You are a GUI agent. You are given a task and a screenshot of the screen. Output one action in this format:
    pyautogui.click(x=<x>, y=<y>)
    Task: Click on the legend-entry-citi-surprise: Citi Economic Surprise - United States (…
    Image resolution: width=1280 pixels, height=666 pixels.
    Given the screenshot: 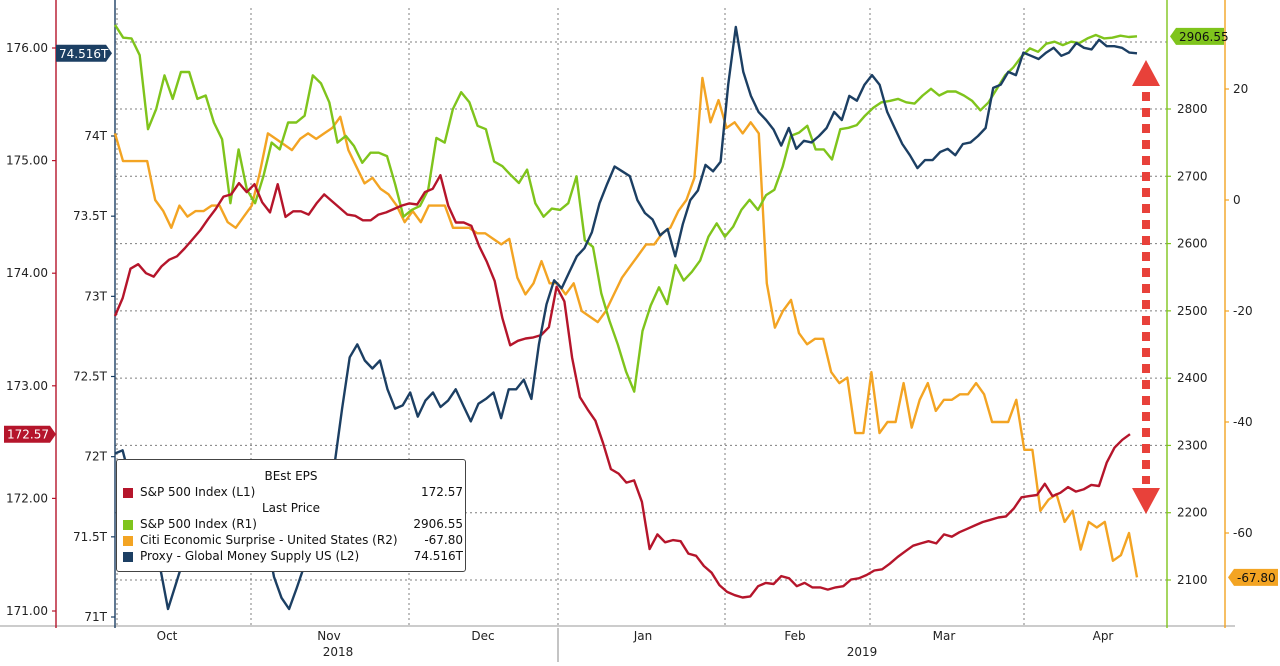 What is the action you would take?
    pyautogui.click(x=293, y=541)
    